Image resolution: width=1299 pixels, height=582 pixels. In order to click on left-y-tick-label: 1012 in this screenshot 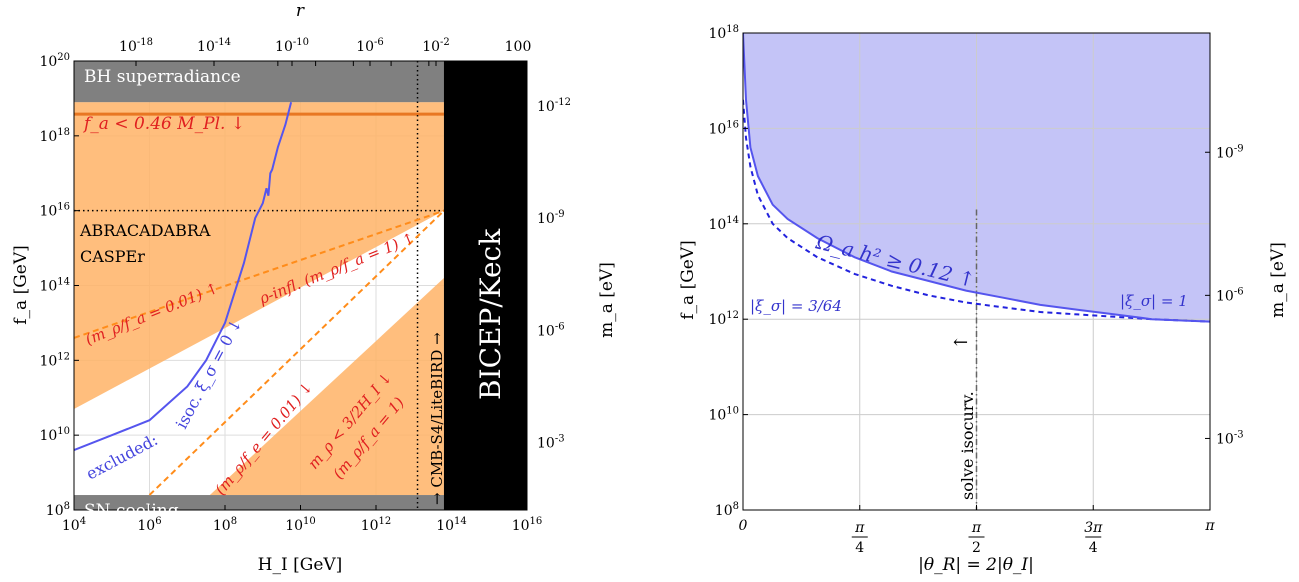, I will do `click(54, 360)`.